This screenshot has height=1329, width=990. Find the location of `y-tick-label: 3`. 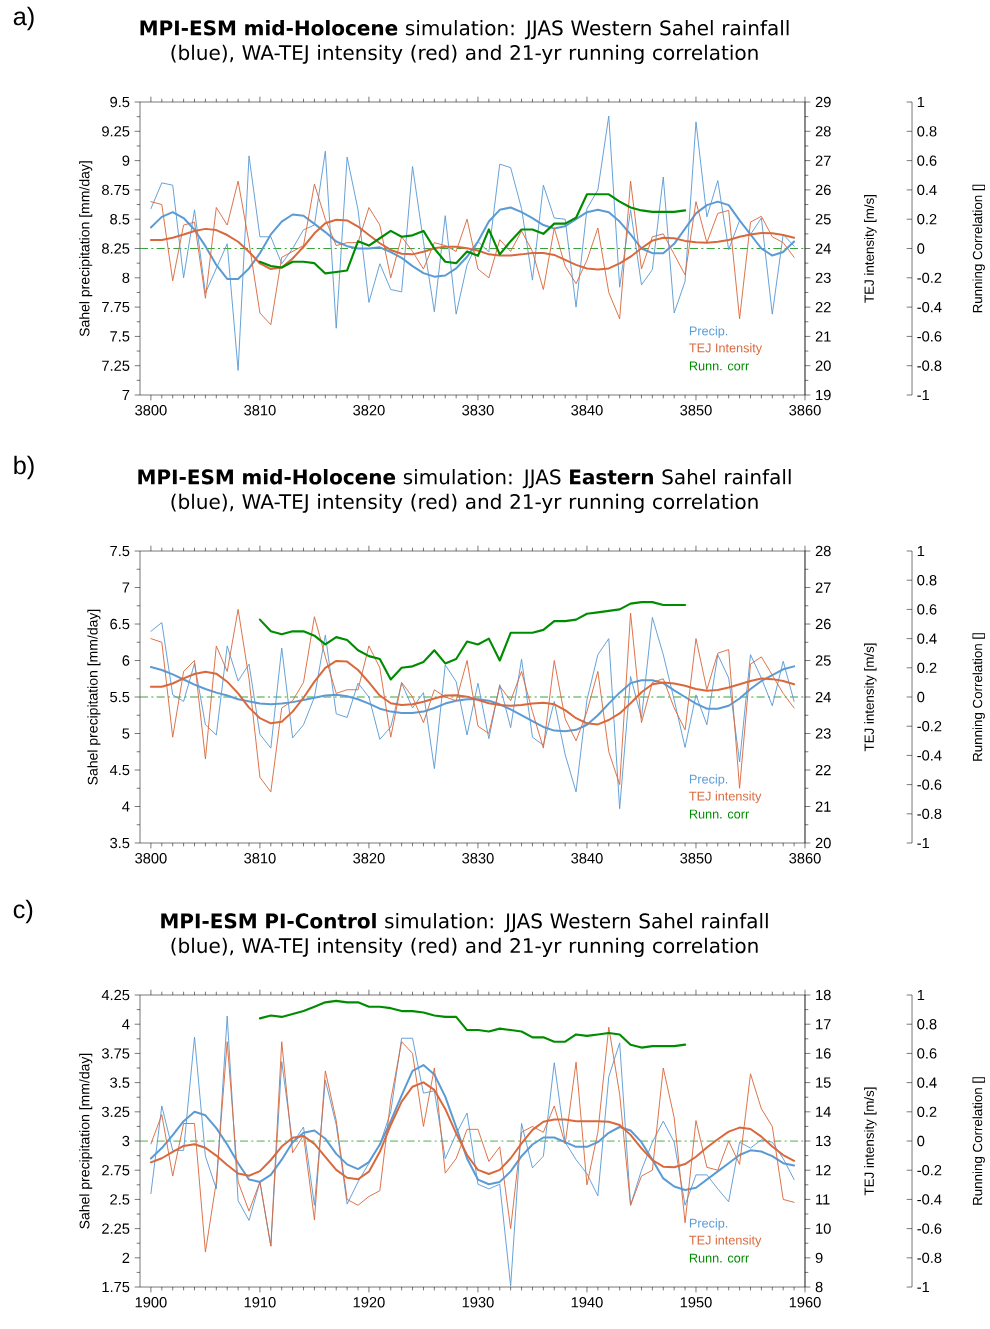

y-tick-label: 3 is located at coordinates (126, 1141).